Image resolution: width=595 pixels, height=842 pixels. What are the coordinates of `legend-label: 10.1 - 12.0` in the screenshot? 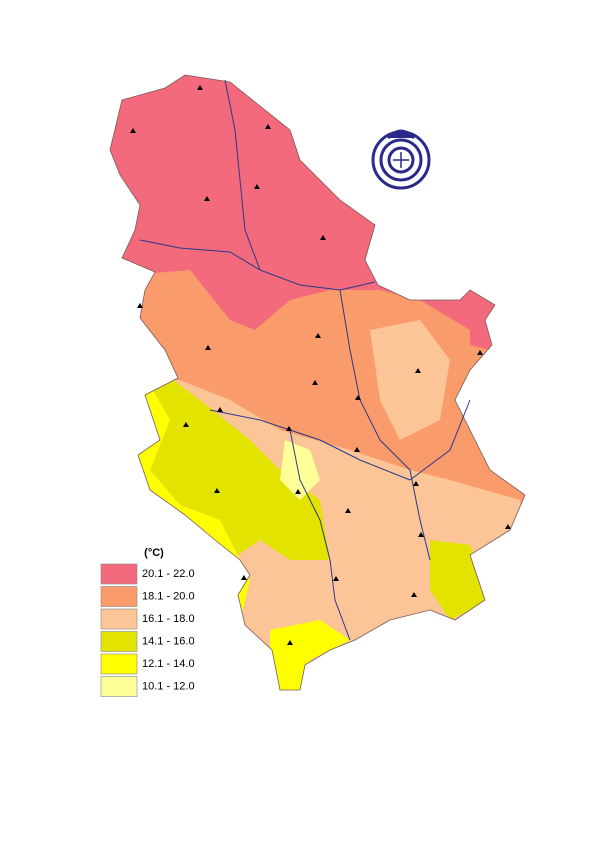 It's located at (168, 686).